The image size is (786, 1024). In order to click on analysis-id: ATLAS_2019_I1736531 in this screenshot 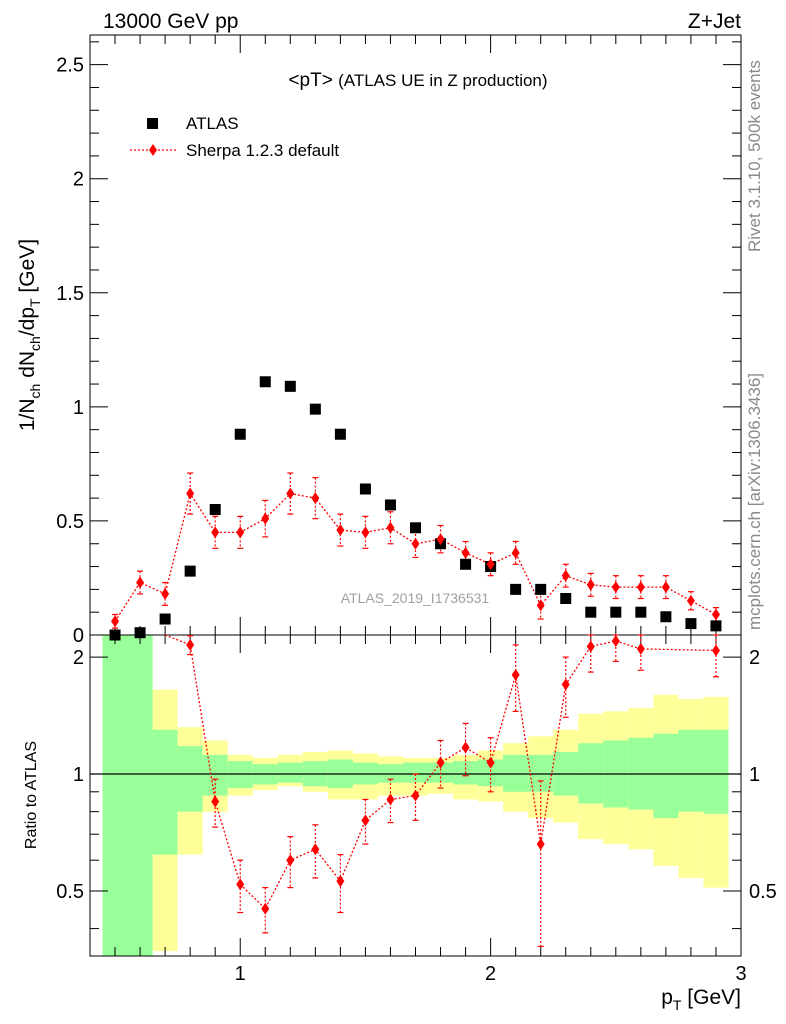, I will do `click(415, 598)`.